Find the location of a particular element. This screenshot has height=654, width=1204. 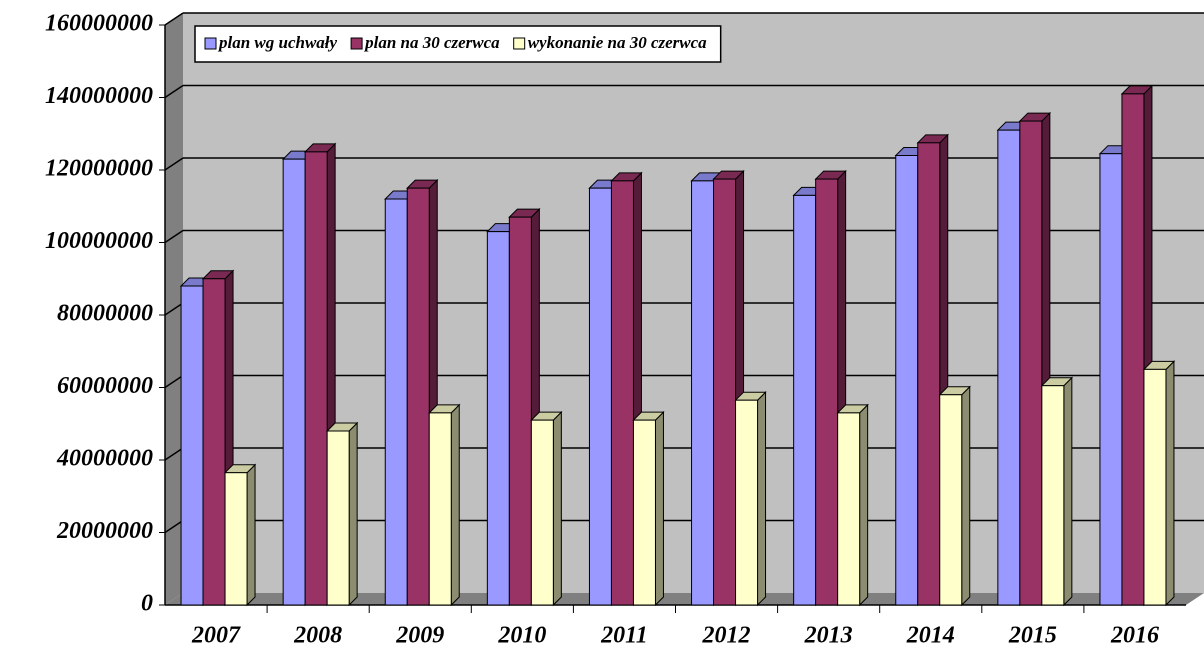

x-tick-label: 2012 is located at coordinates (726, 636).